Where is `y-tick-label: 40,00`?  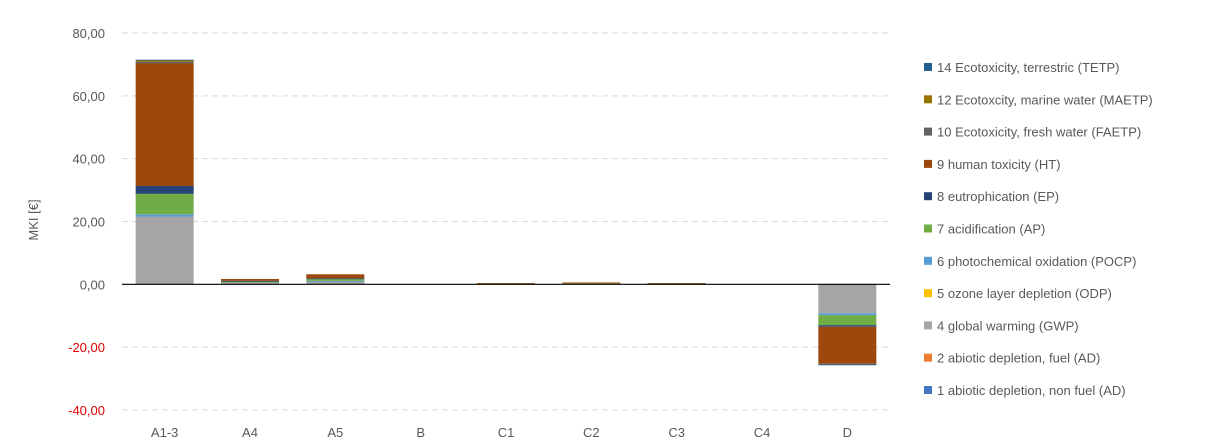 y-tick-label: 40,00 is located at coordinates (88, 159).